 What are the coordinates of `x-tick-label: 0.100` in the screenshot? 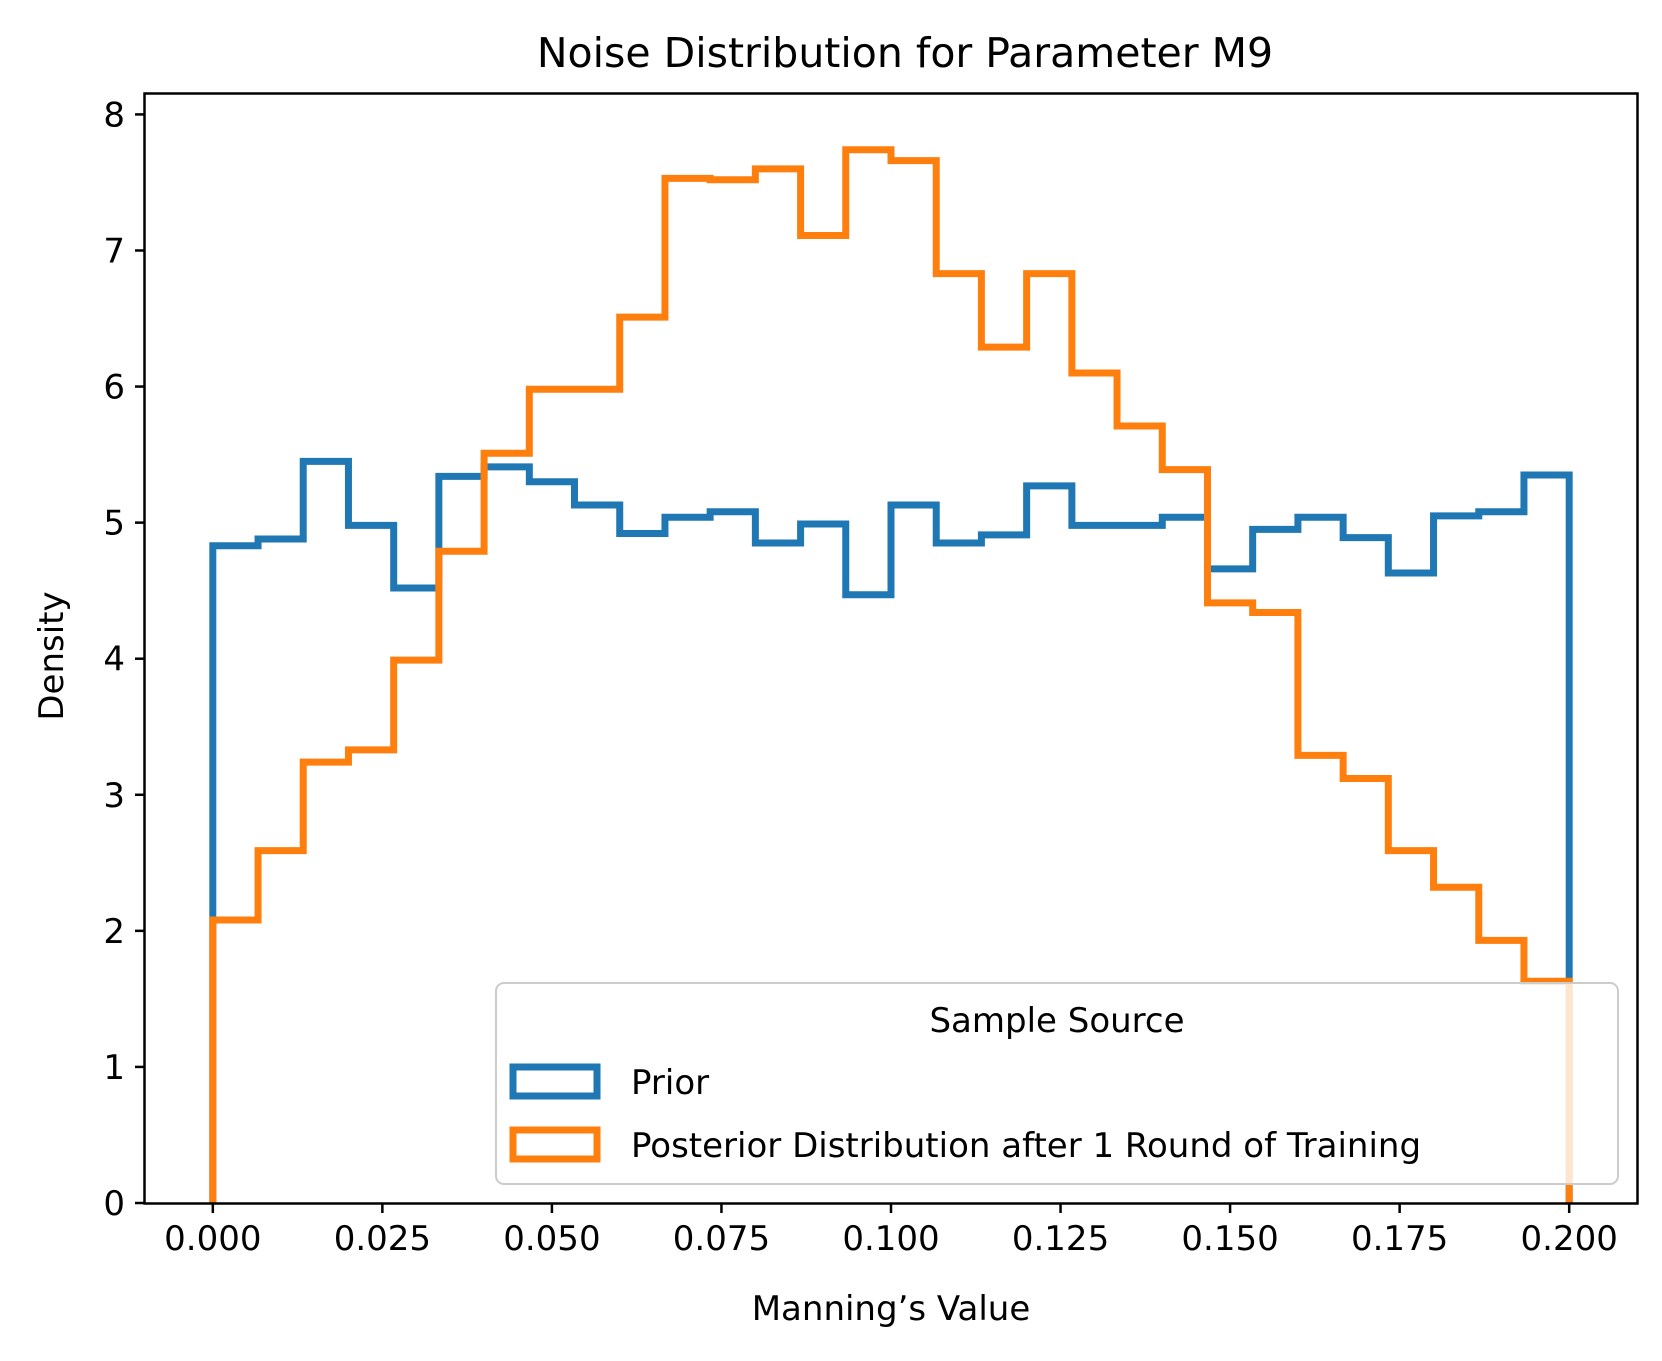 It's located at (890, 1239).